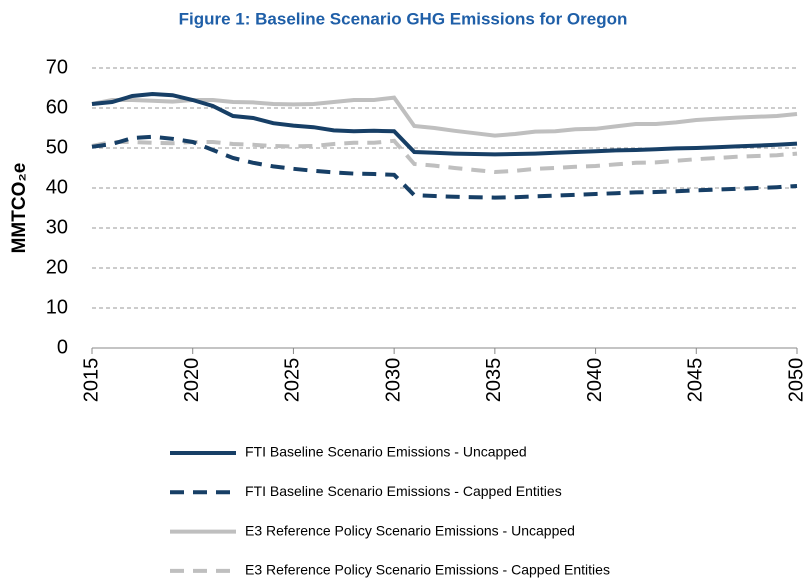 The width and height of the screenshot is (807, 587). Describe the element at coordinates (91, 380) in the screenshot. I see `x-tick-label: 2015` at that location.